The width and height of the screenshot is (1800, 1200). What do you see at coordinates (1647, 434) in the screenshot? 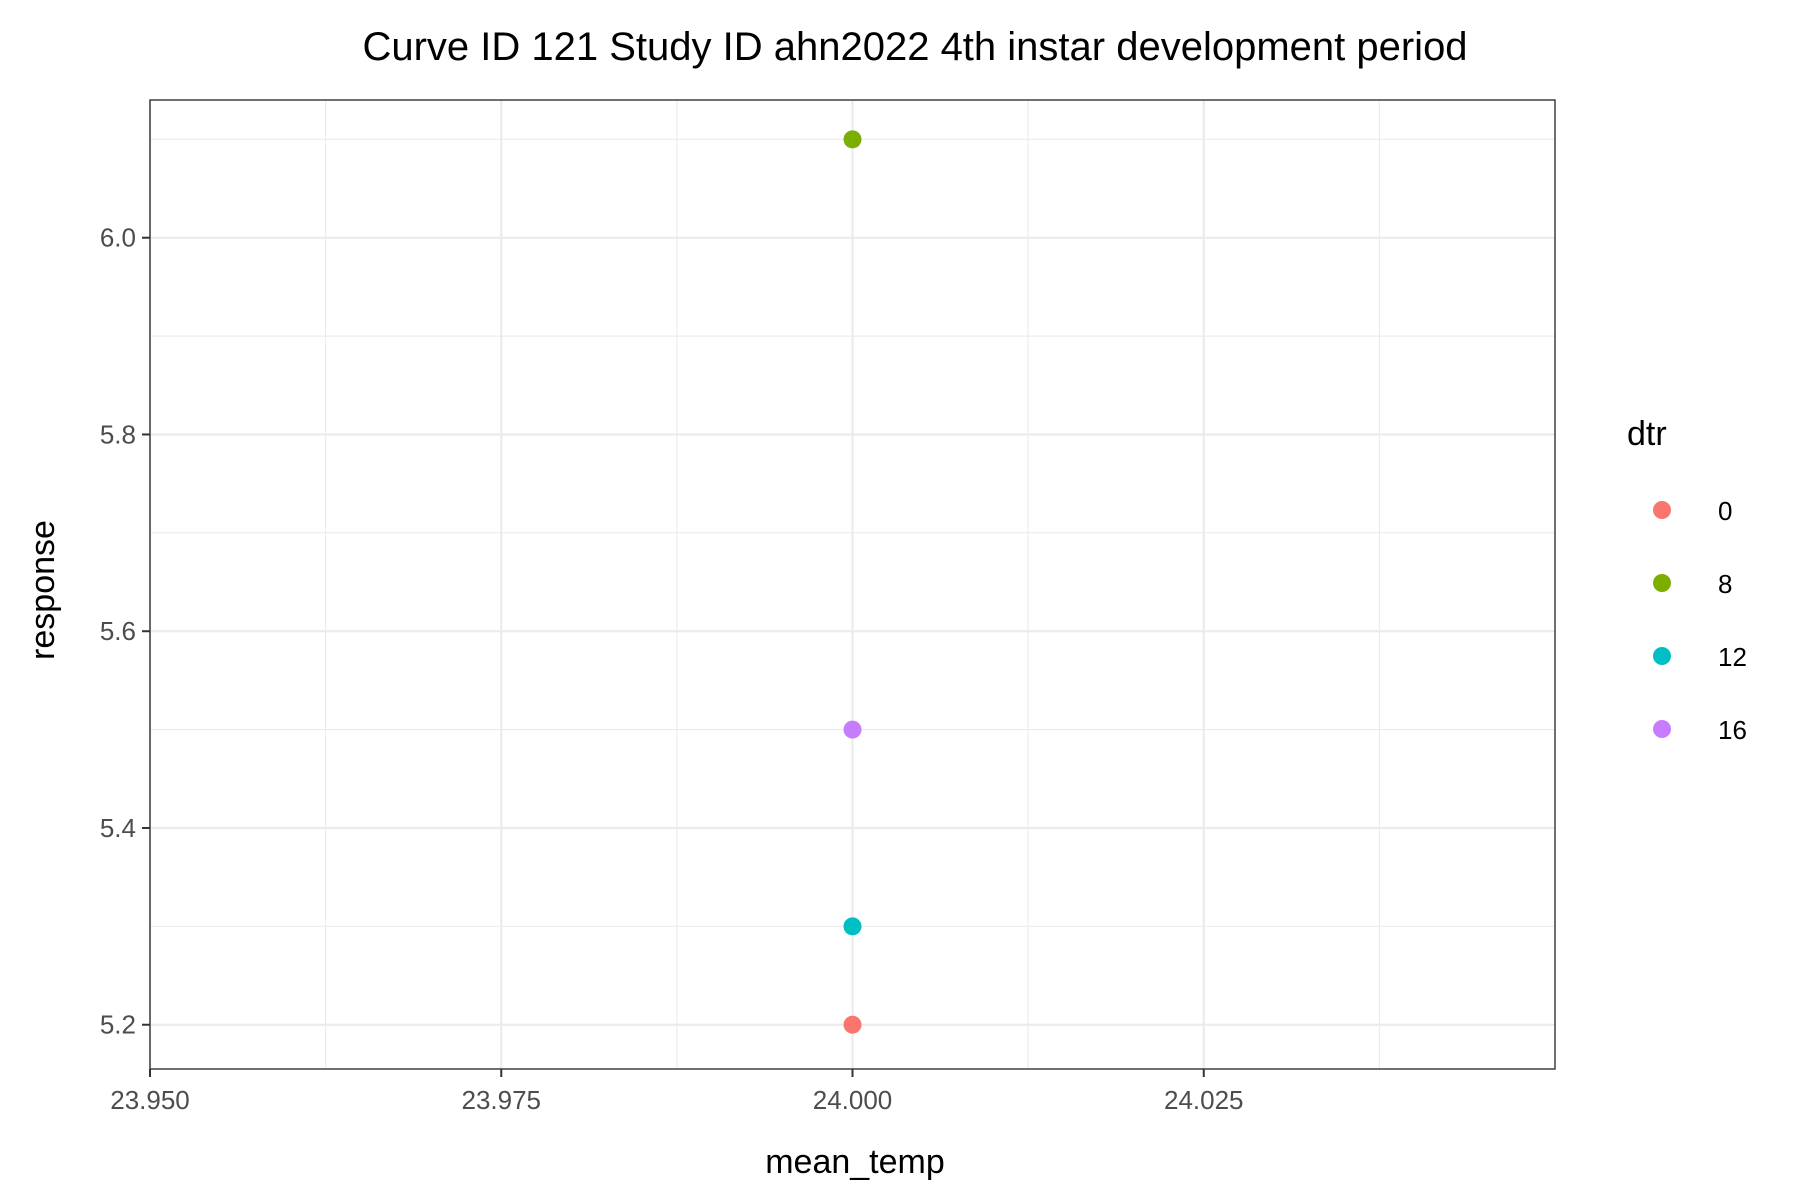
I see `legend-title: dtr` at bounding box center [1647, 434].